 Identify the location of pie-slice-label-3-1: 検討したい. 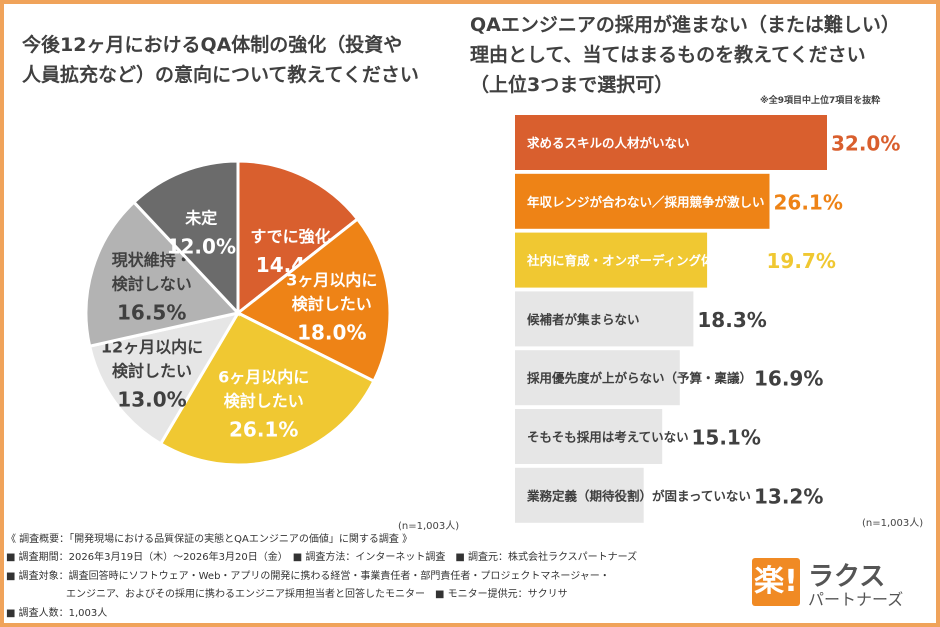
(152, 370).